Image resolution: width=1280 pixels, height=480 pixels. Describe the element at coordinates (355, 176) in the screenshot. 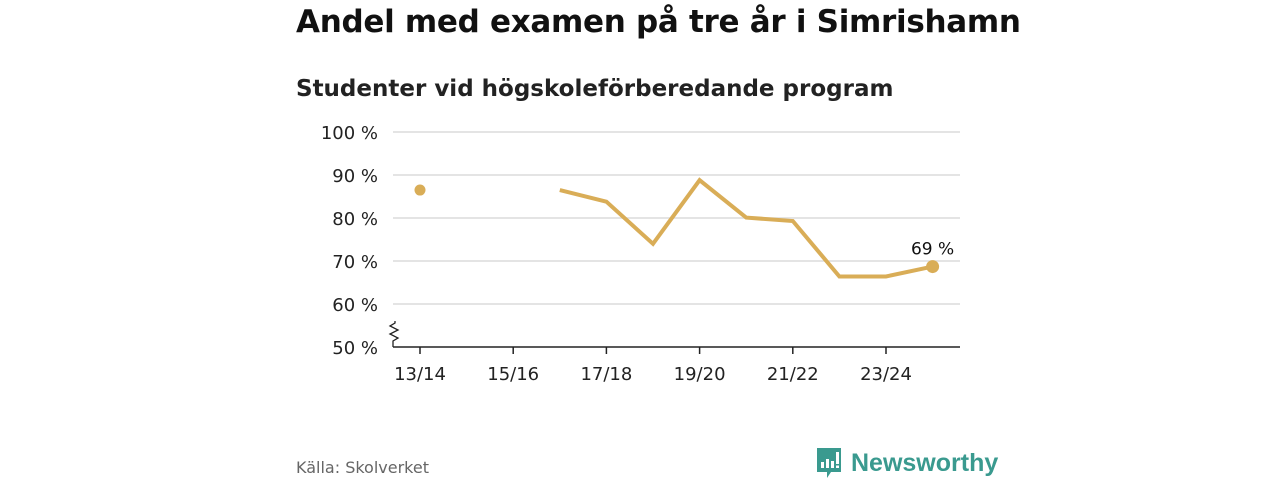

I see `y-tick-label: 90 %` at that location.